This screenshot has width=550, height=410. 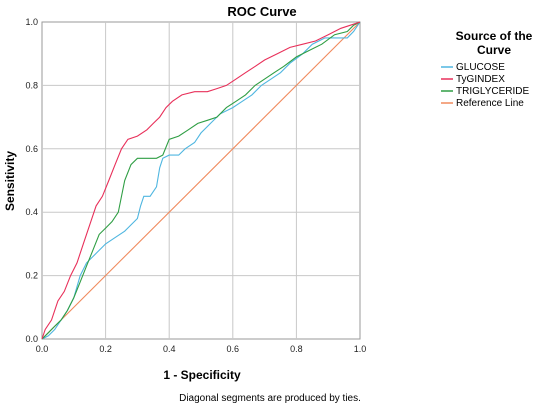 What do you see at coordinates (480, 79) in the screenshot?
I see `legend-label-tygindex: TyGINDEX` at bounding box center [480, 79].